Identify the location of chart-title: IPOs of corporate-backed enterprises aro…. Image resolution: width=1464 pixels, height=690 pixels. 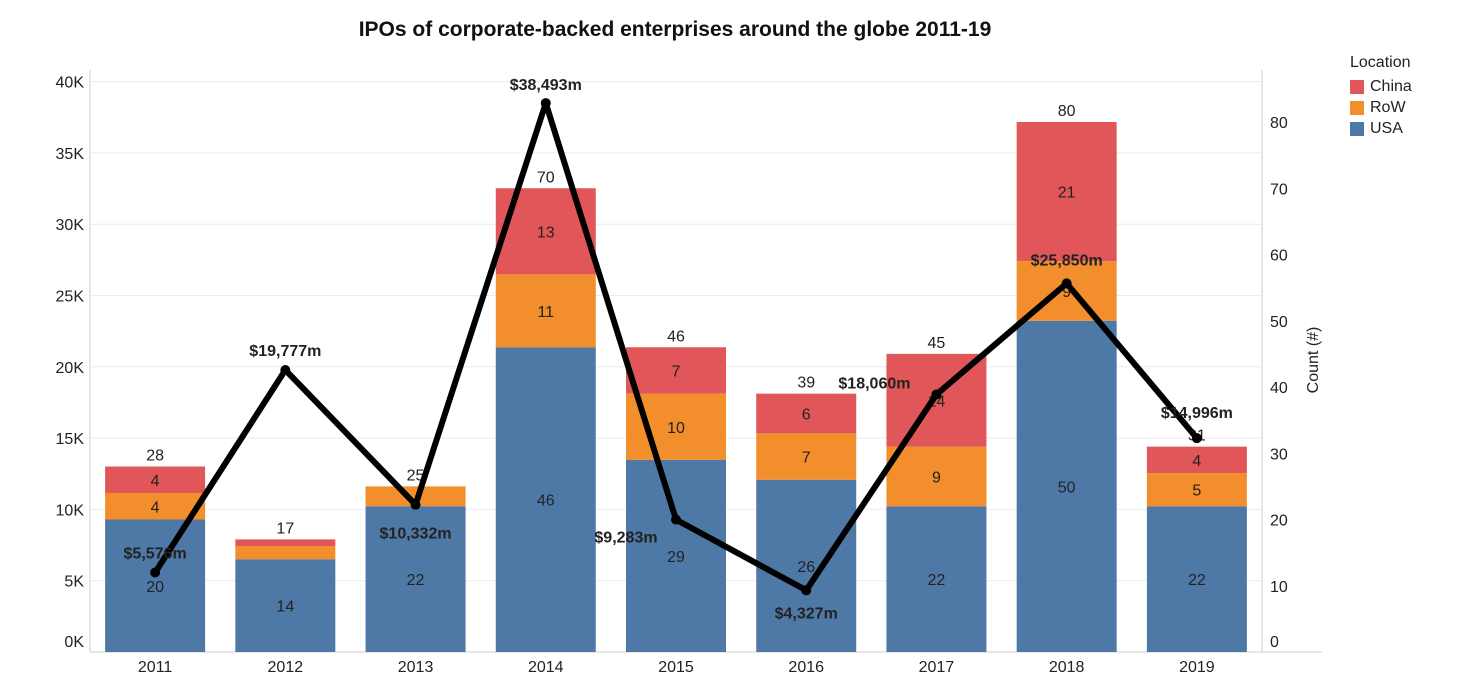
(675, 29).